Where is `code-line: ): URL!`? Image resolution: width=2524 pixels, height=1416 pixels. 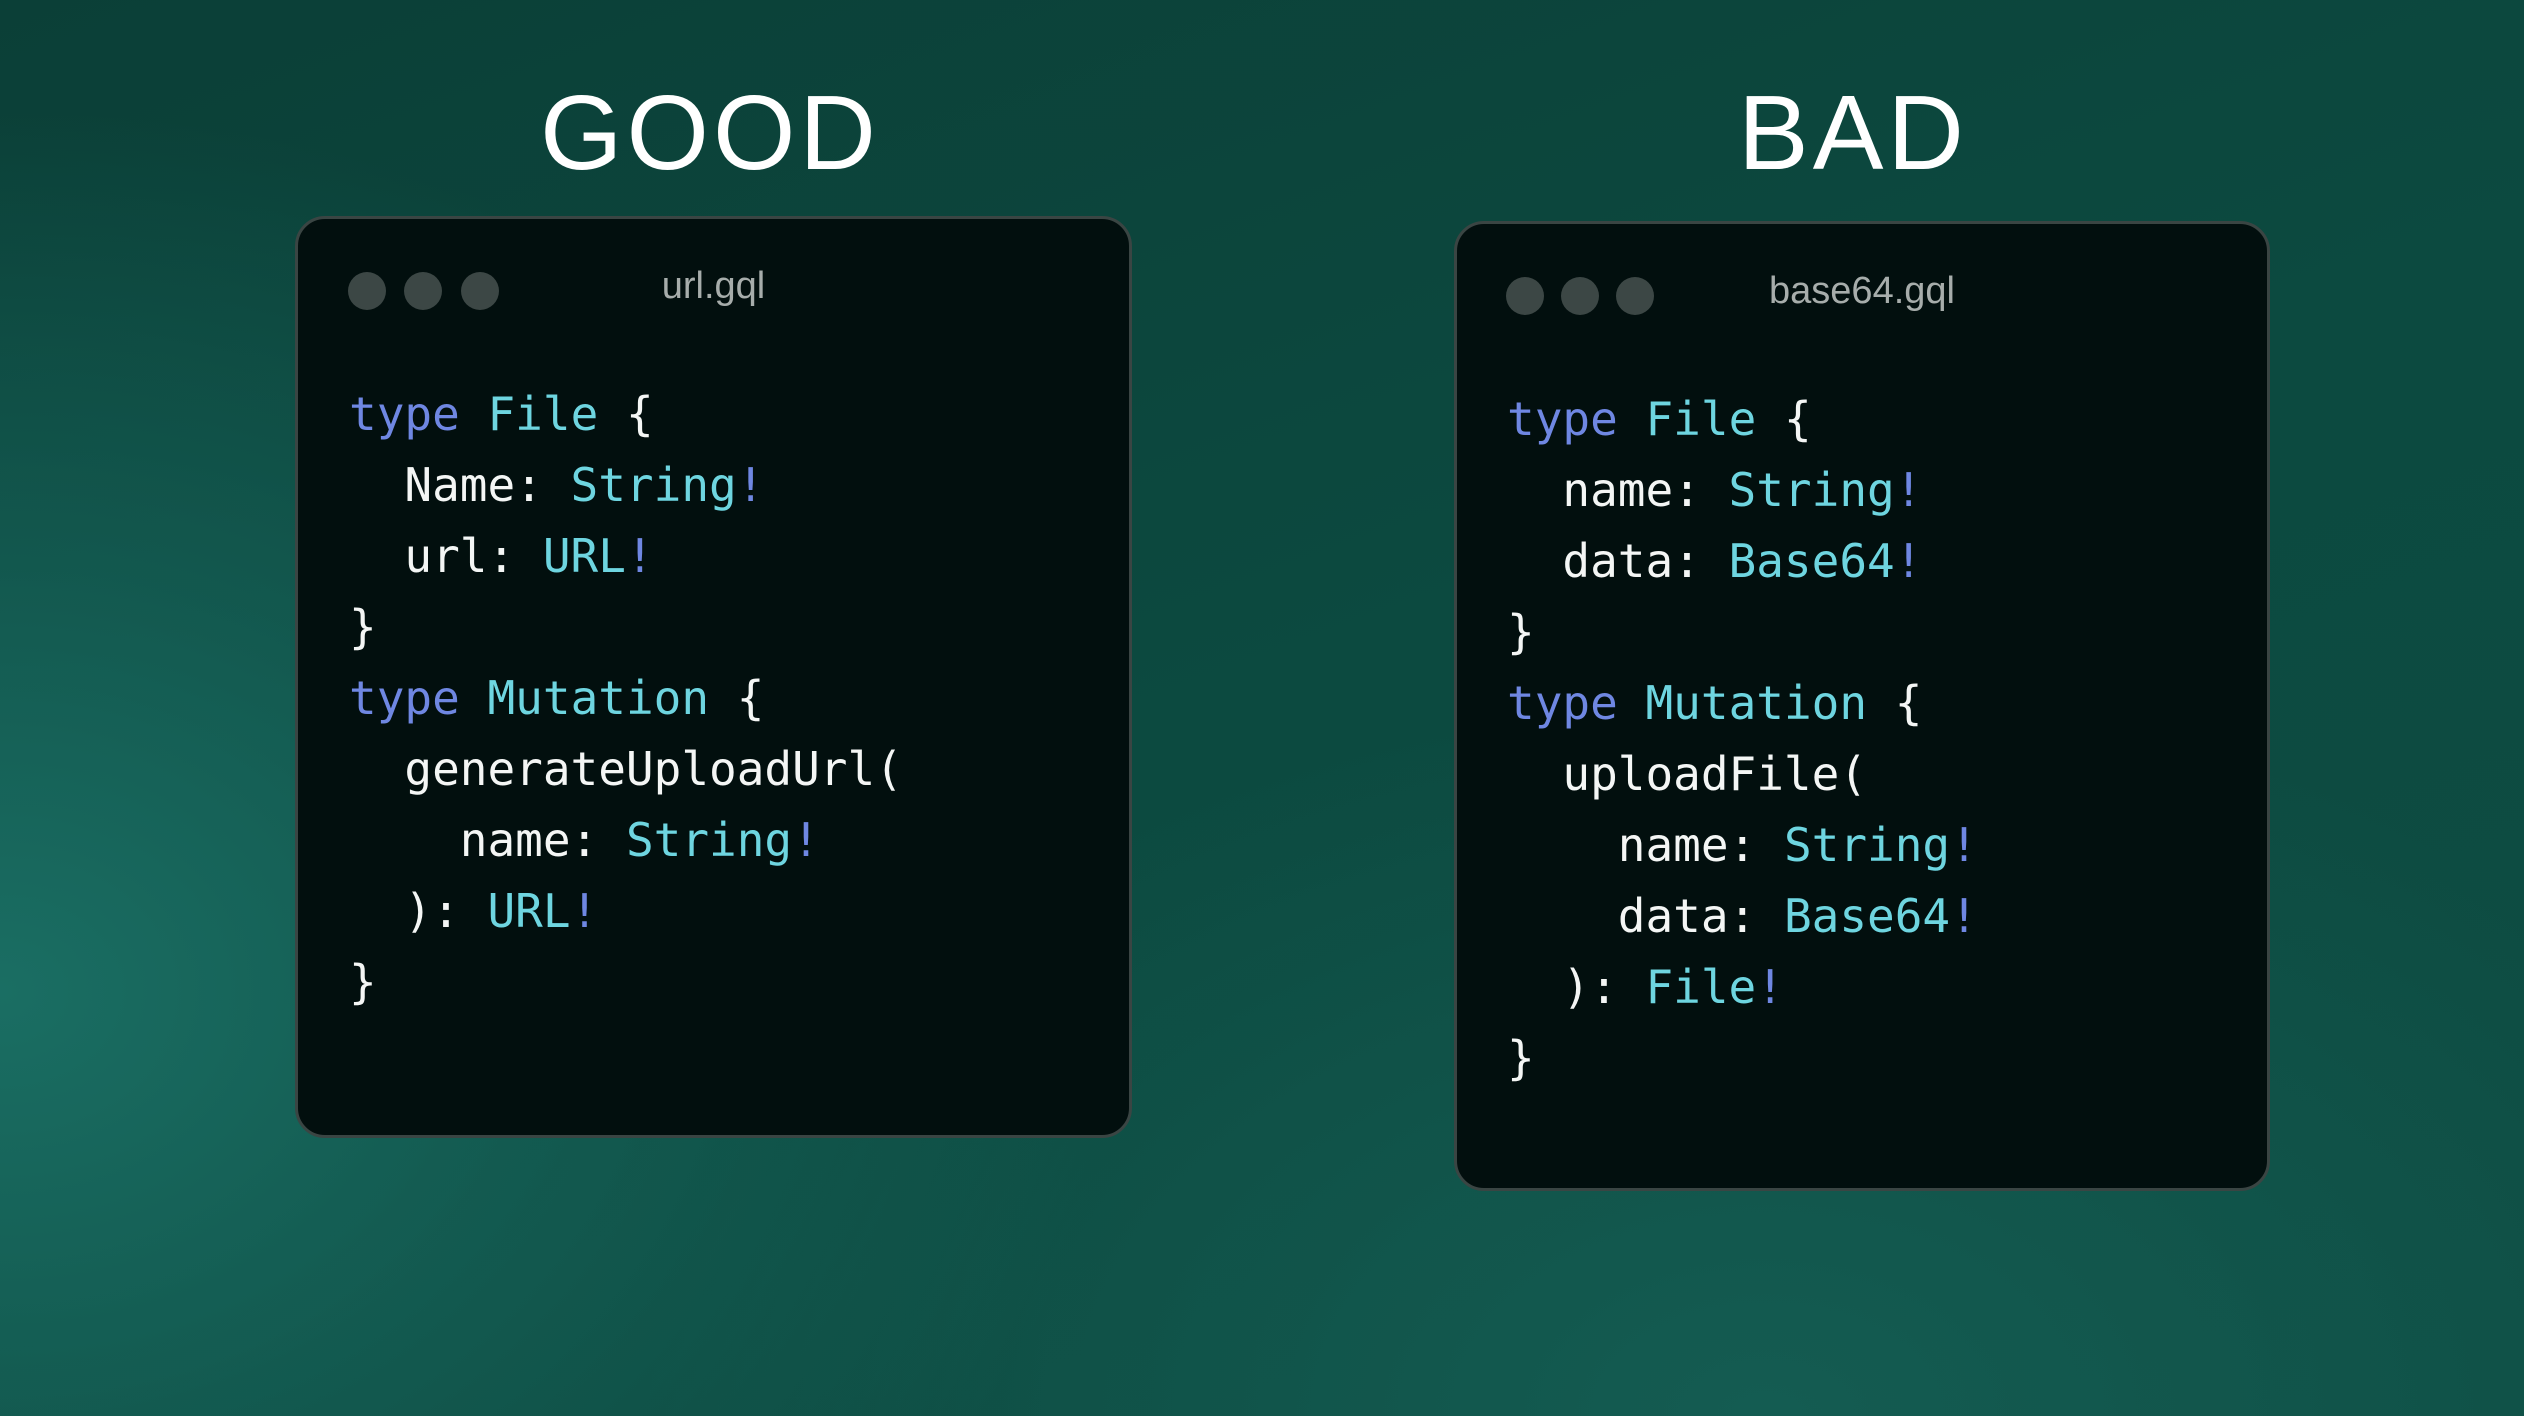
code-line: ): URL! is located at coordinates (626, 911).